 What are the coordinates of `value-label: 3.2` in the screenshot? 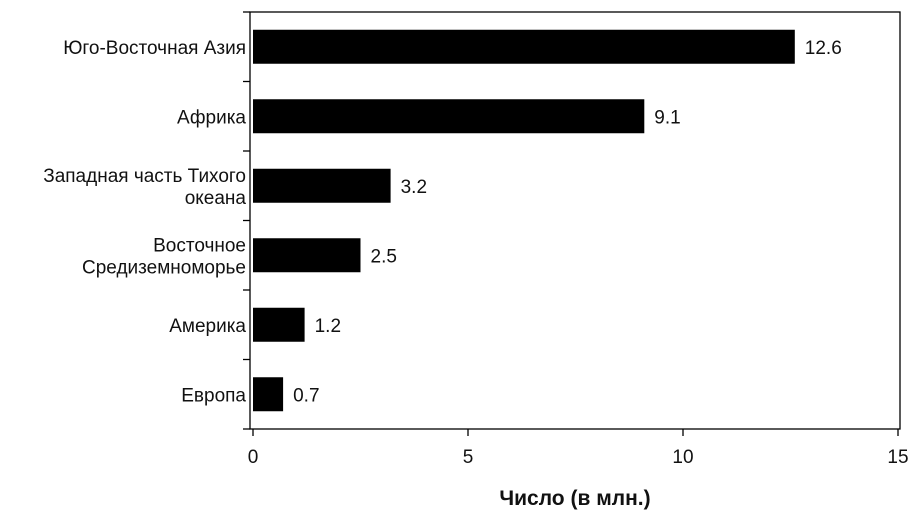 It's located at (414, 187).